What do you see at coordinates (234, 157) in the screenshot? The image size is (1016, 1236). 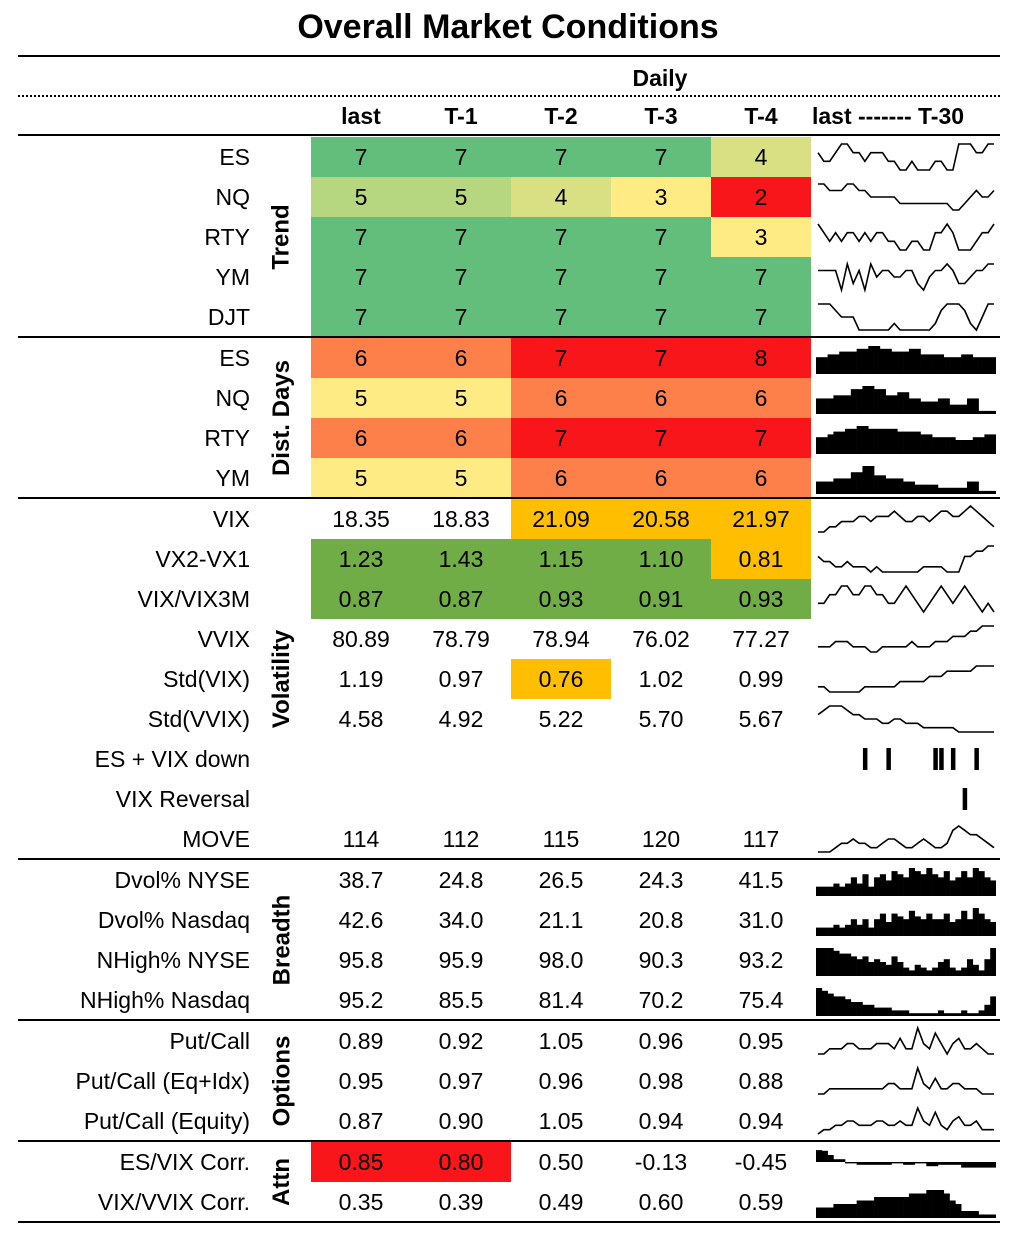 I see `row-label: ES` at bounding box center [234, 157].